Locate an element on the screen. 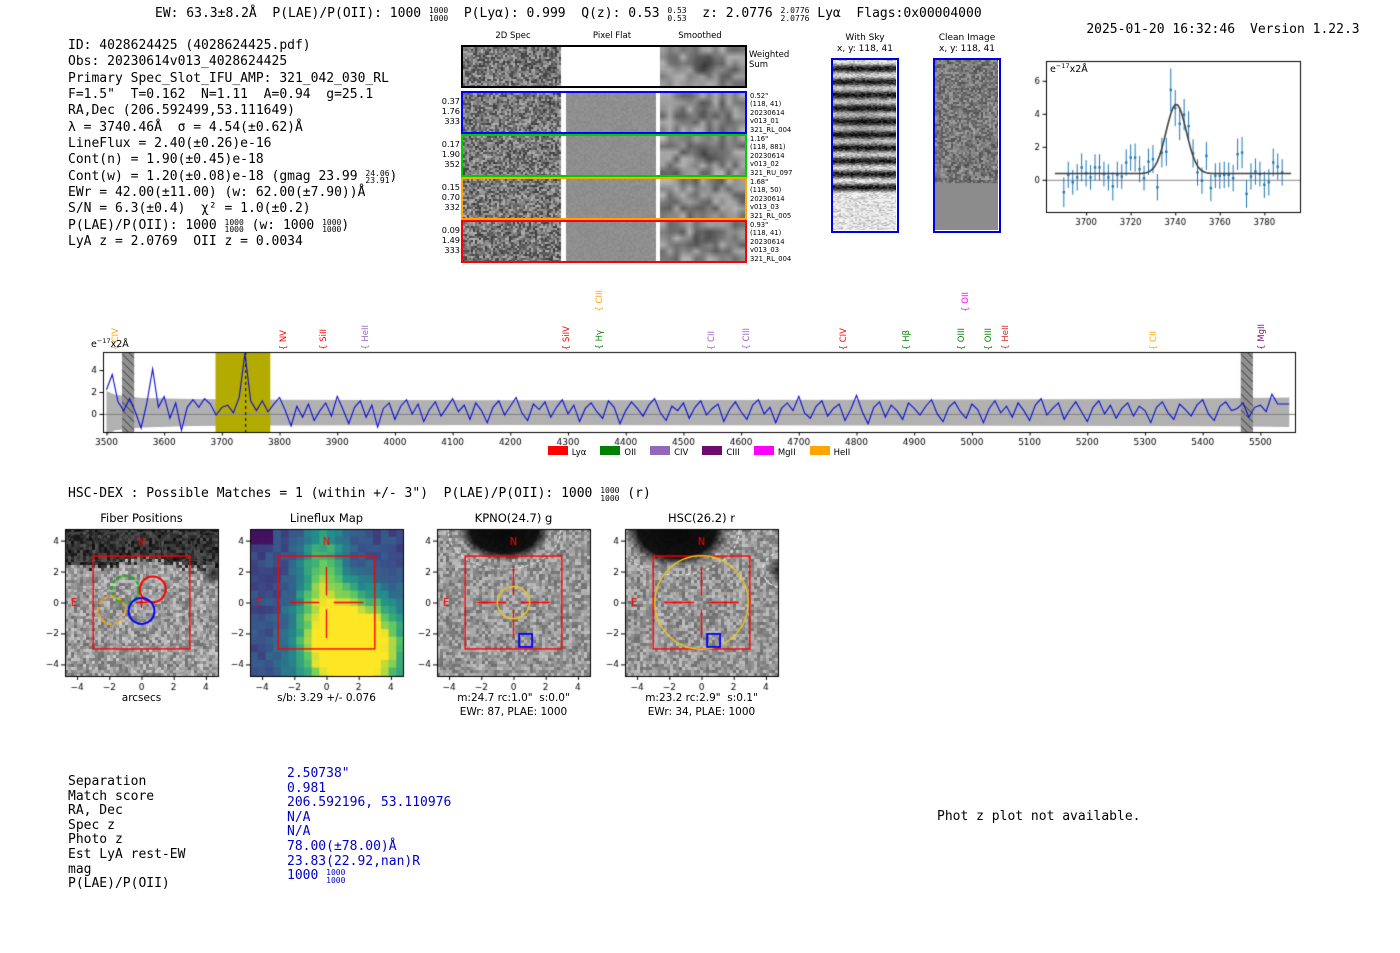 The image size is (1400, 953). clean-image is located at coordinates (966, 145).